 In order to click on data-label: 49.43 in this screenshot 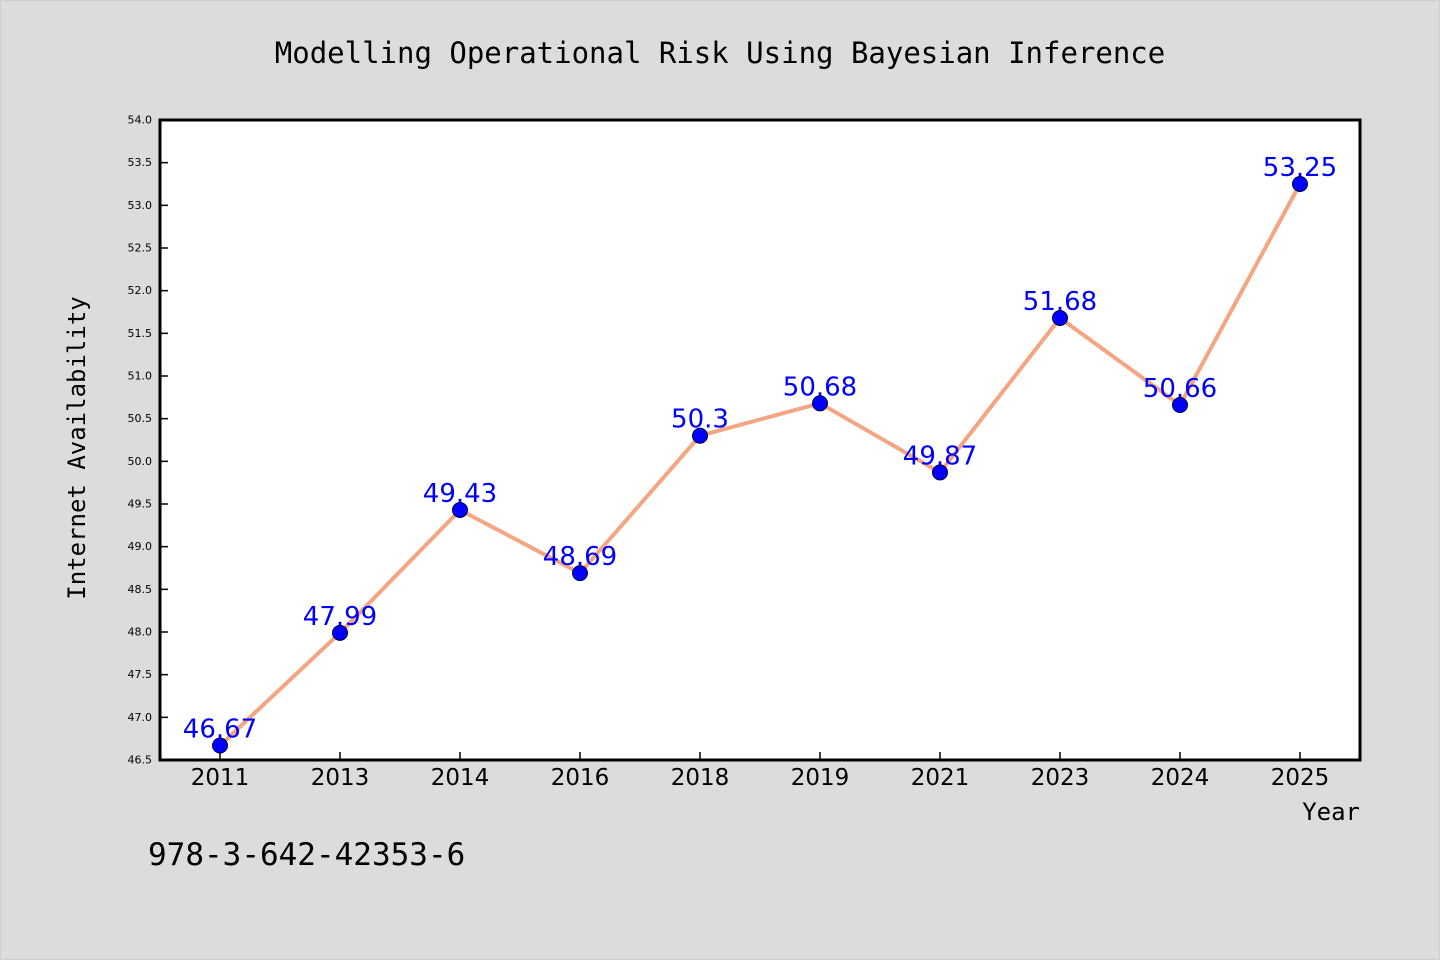, I will do `click(460, 494)`.